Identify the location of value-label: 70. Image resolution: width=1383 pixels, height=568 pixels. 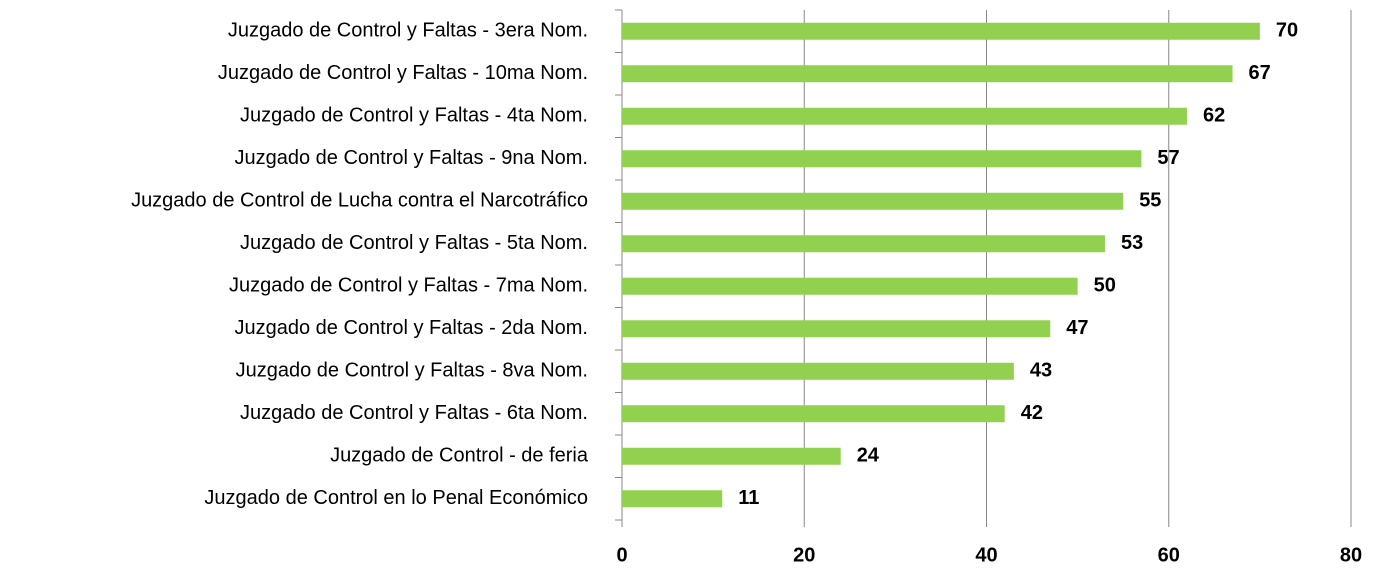
(1287, 31).